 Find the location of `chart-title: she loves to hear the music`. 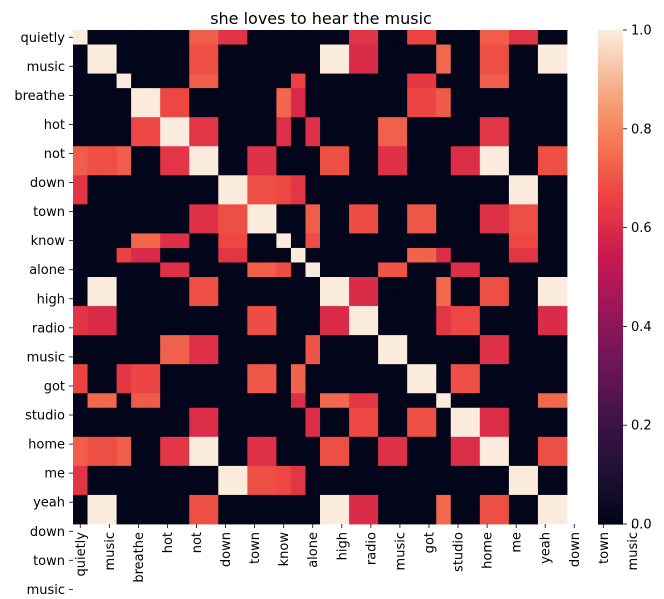

chart-title: she loves to hear the music is located at coordinates (321, 18).